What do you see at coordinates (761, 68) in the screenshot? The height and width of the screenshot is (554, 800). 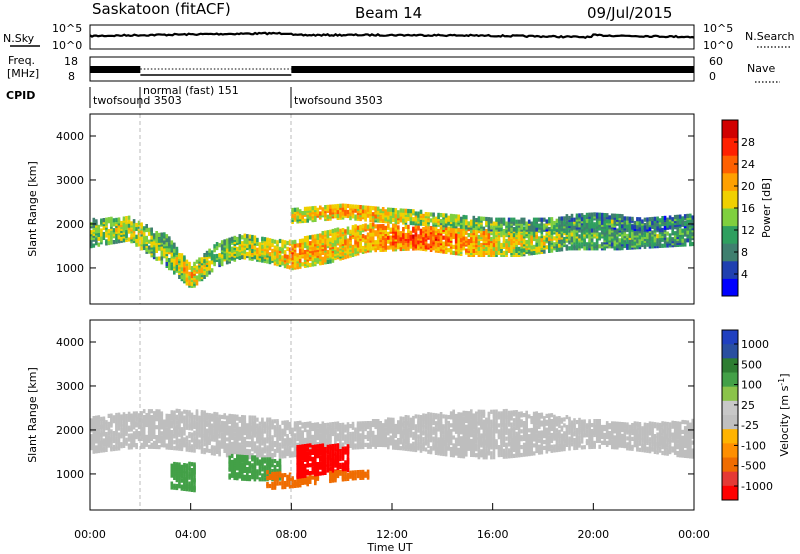 I see `nave-label: Nave` at bounding box center [761, 68].